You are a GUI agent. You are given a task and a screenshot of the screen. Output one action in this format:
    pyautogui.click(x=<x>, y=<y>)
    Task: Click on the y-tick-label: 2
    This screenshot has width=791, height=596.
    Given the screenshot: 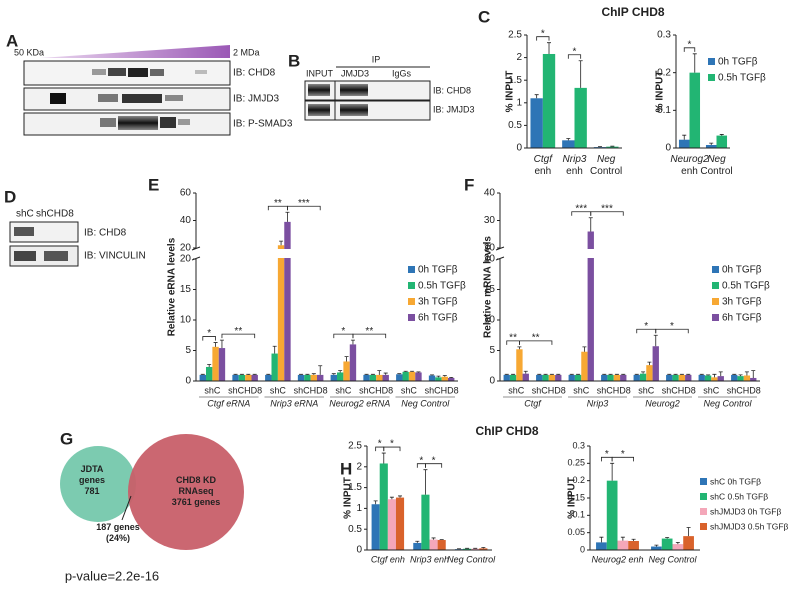 What is the action you would take?
    pyautogui.click(x=519, y=57)
    